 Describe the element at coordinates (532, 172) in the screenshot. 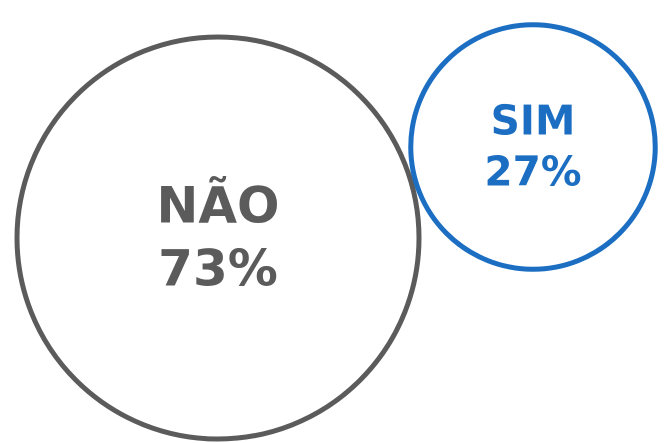

I see `value-label: 27%` at that location.